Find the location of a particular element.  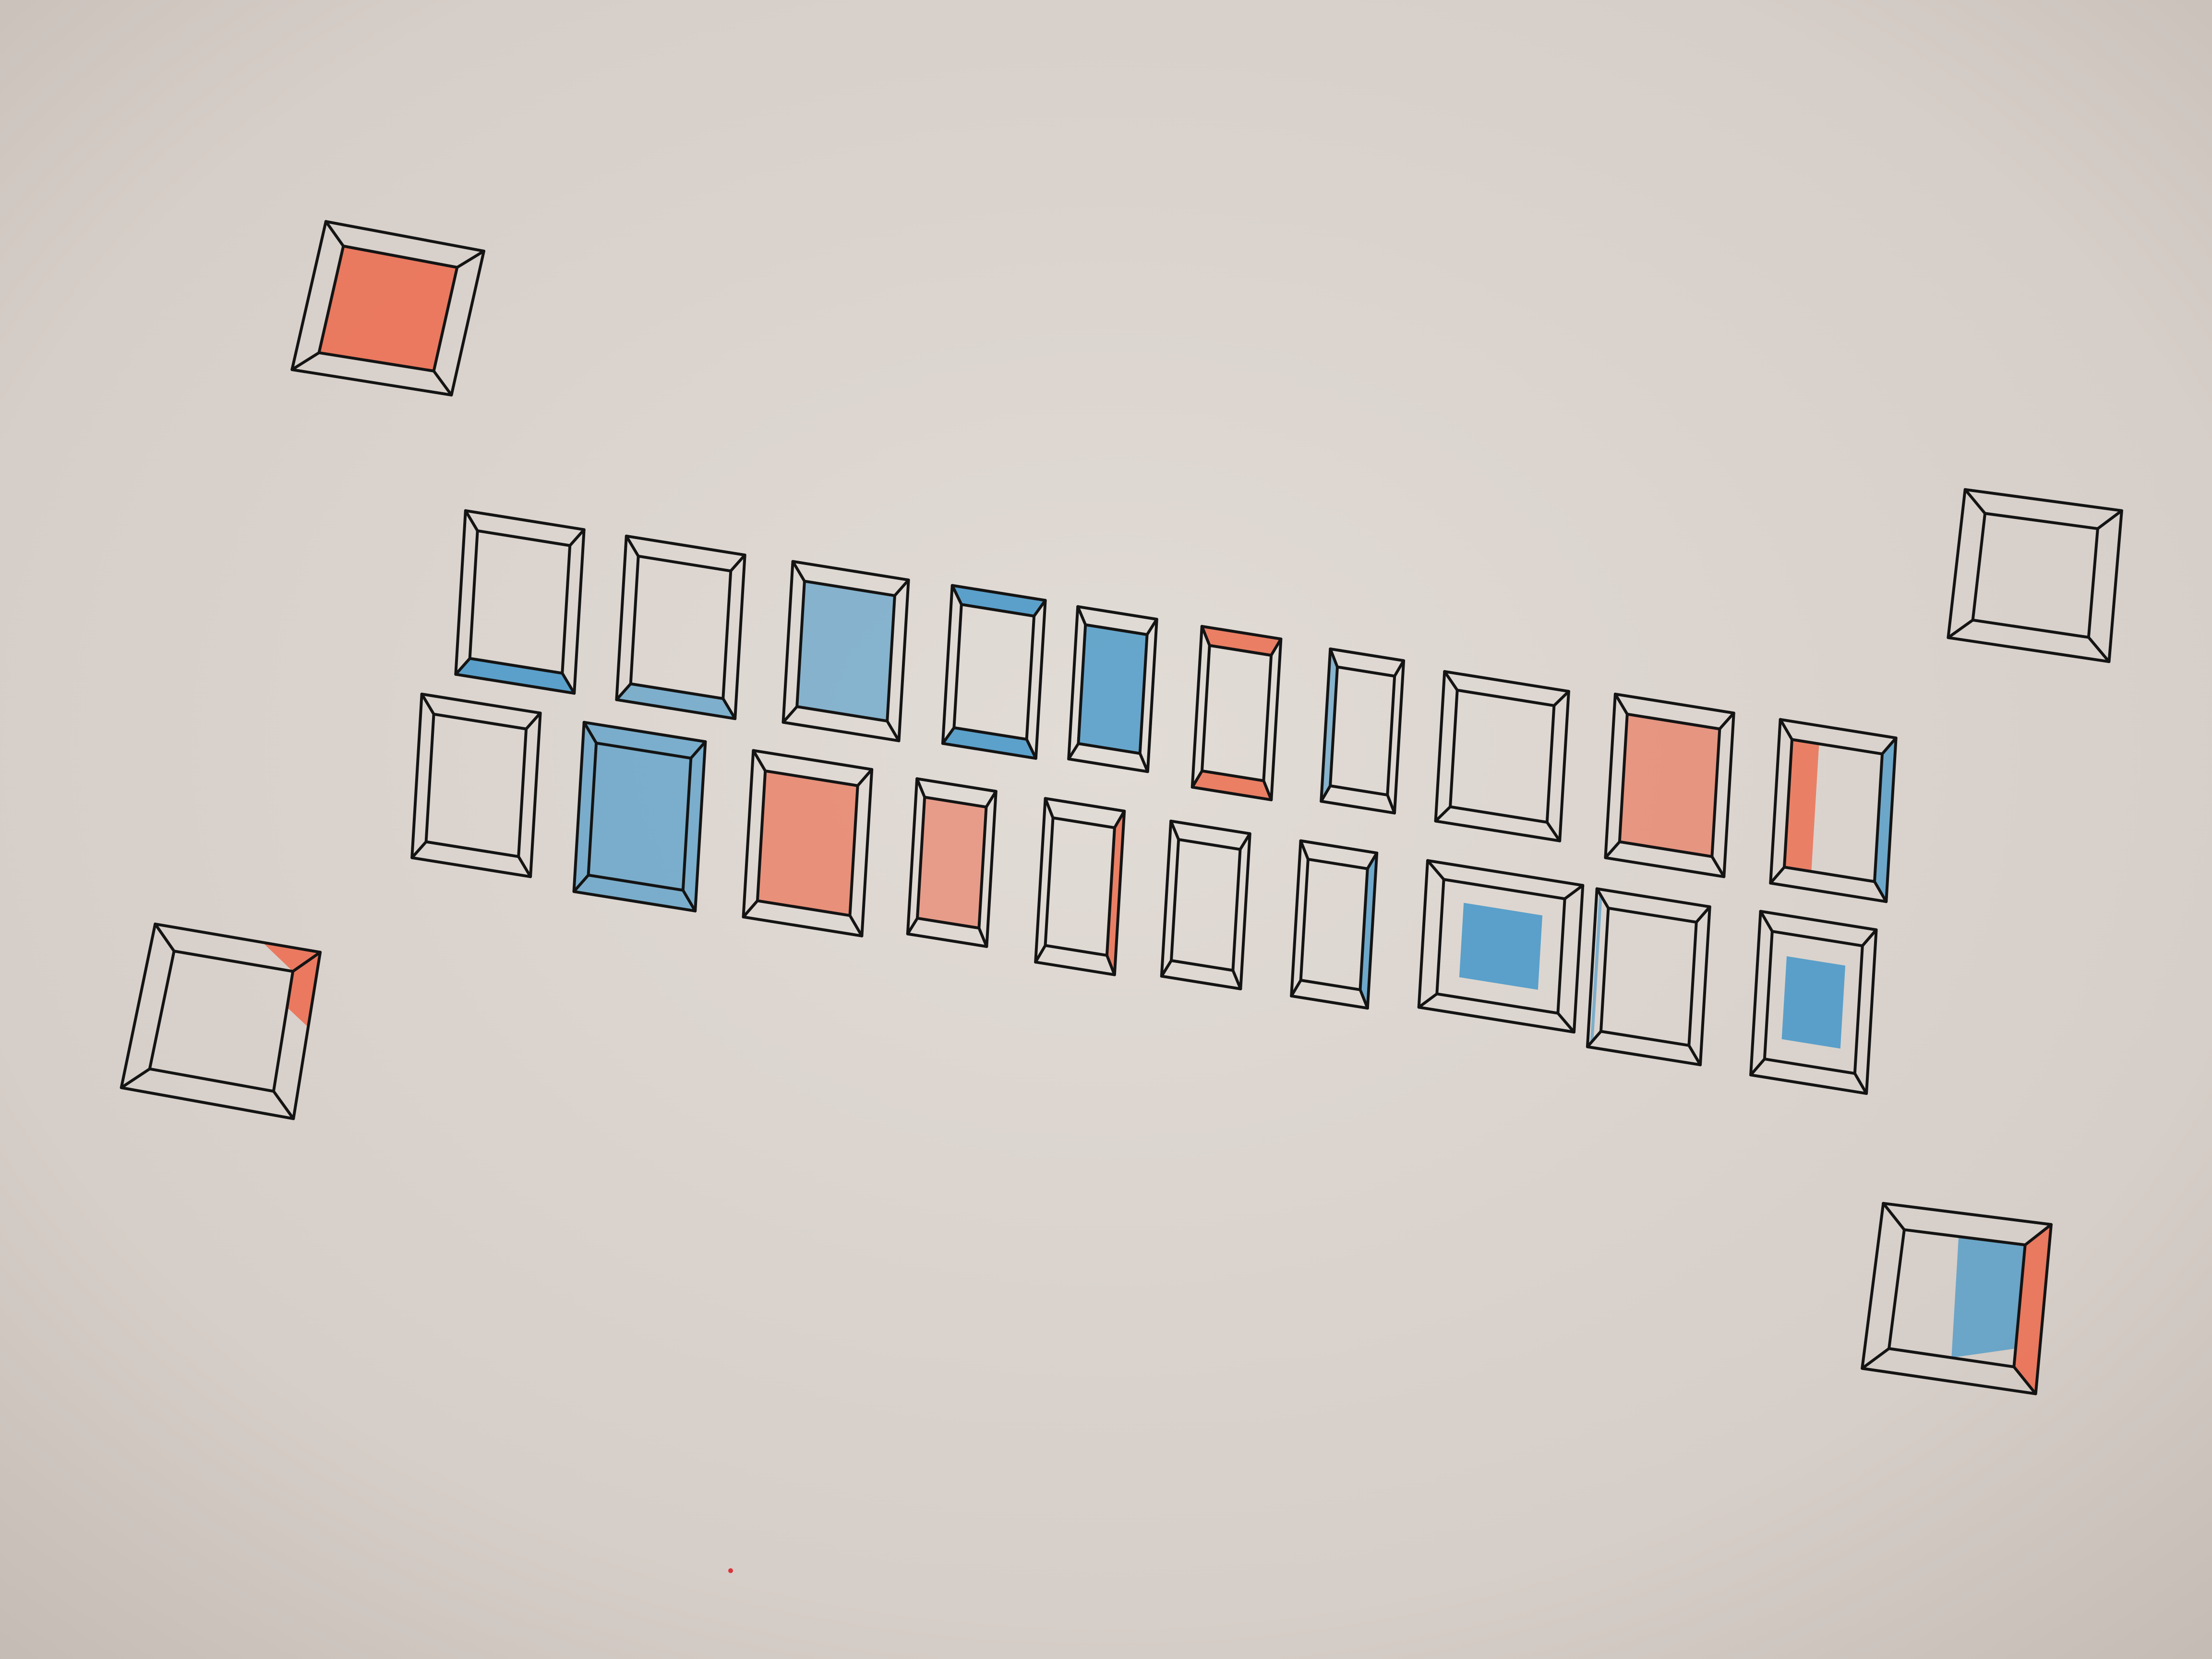

grid-cell-row1-1-fill-bottom is located at coordinates (515, 676).